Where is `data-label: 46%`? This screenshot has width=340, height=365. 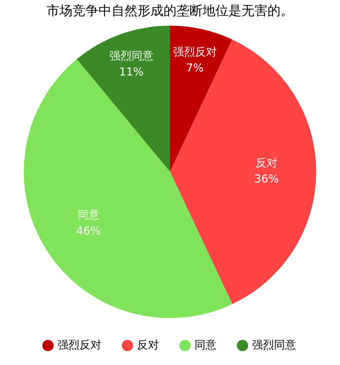
data-label: 46% is located at coordinates (88, 231).